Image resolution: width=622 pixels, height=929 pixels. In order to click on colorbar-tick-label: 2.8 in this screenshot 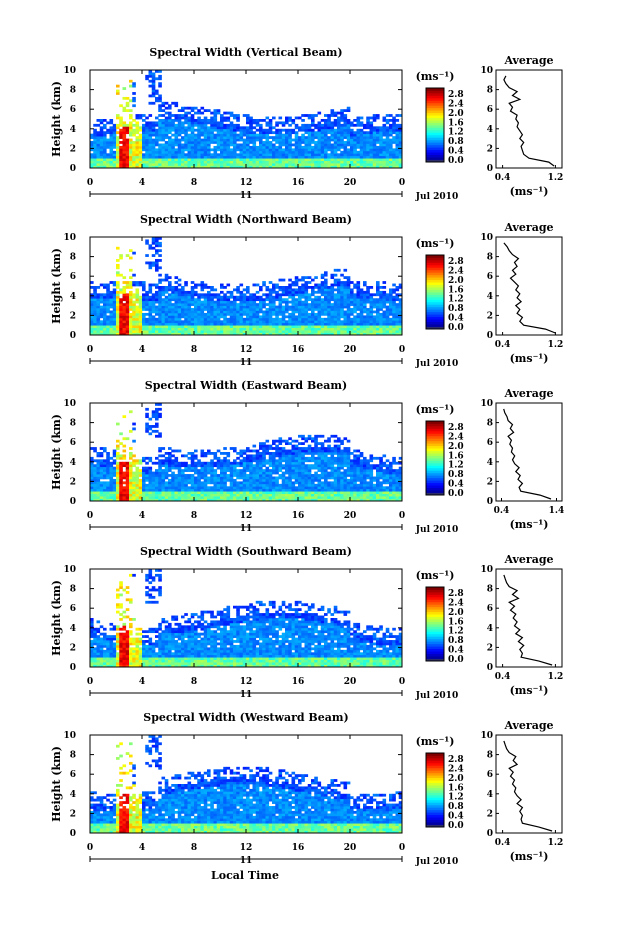, I will do `click(456, 95)`.